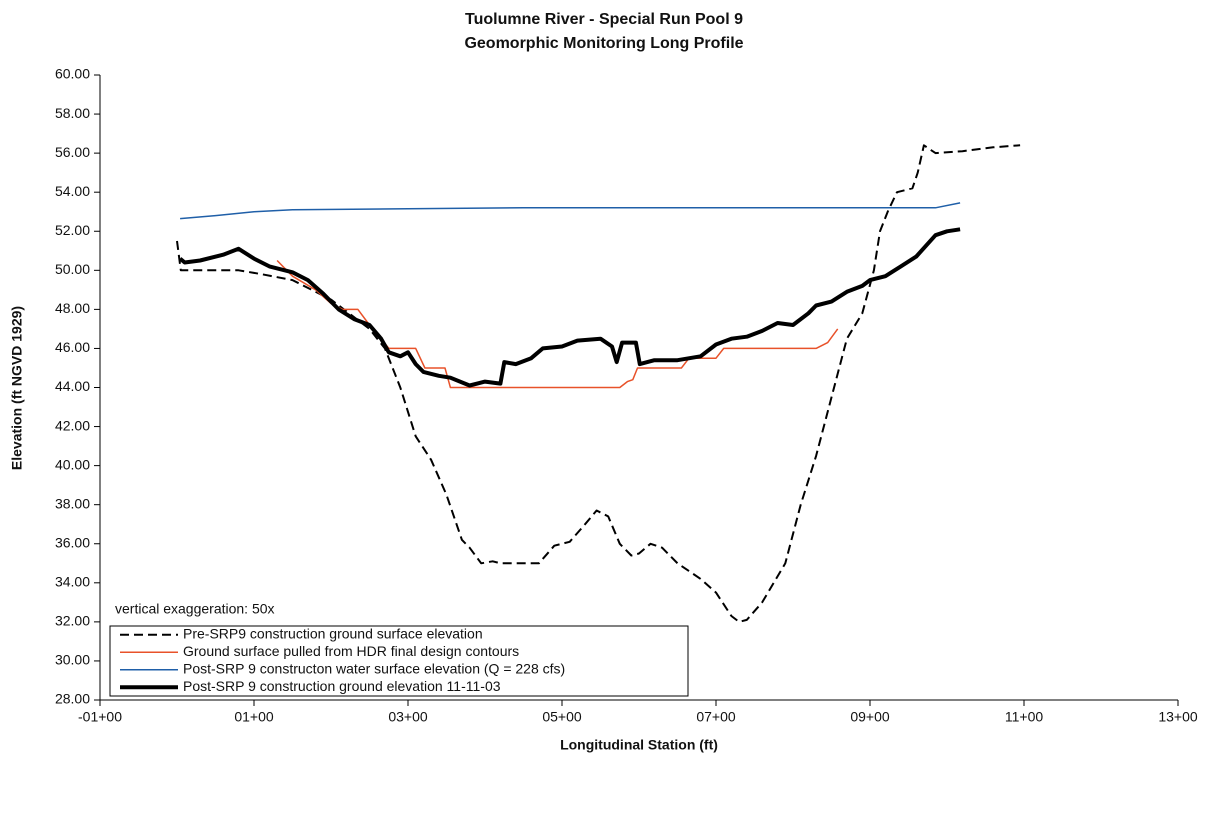 This screenshot has height=818, width=1208. I want to click on y-tick-label: 34.00, so click(72, 582).